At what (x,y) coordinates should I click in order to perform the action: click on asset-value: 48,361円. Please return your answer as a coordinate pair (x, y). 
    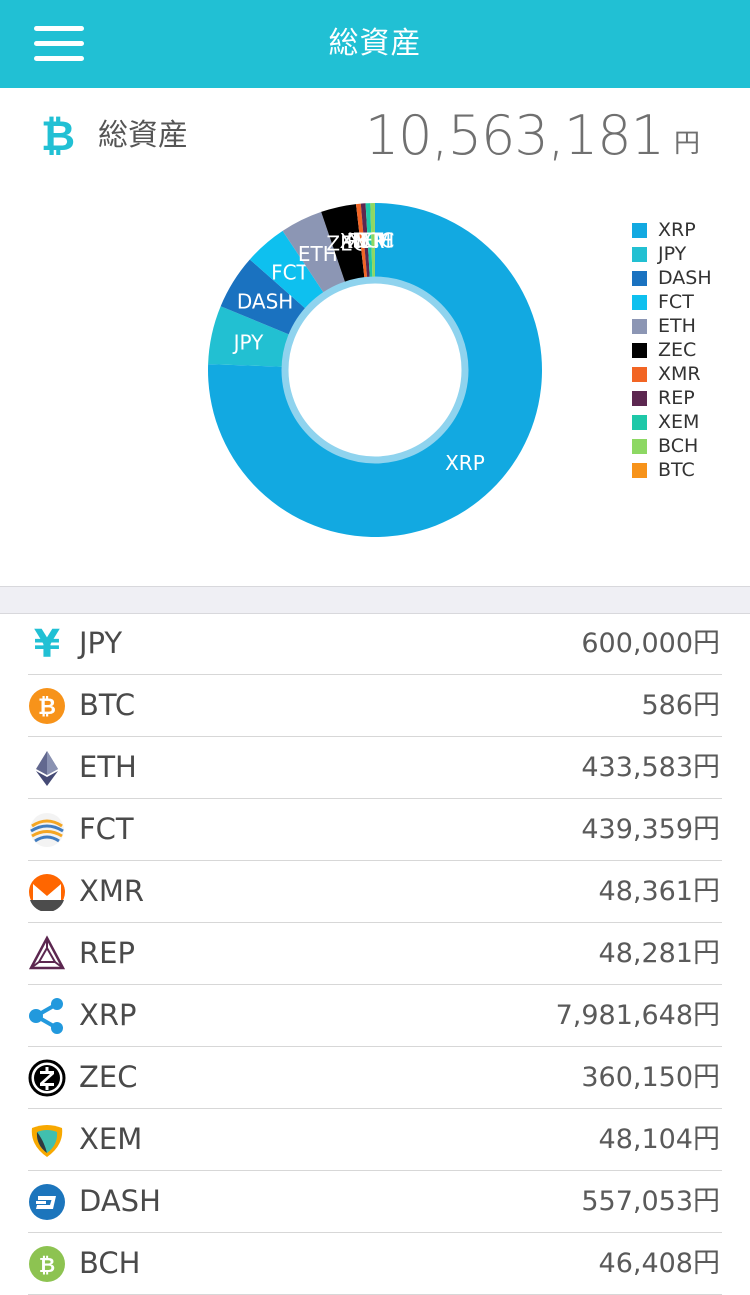
    Looking at the image, I should click on (659, 891).